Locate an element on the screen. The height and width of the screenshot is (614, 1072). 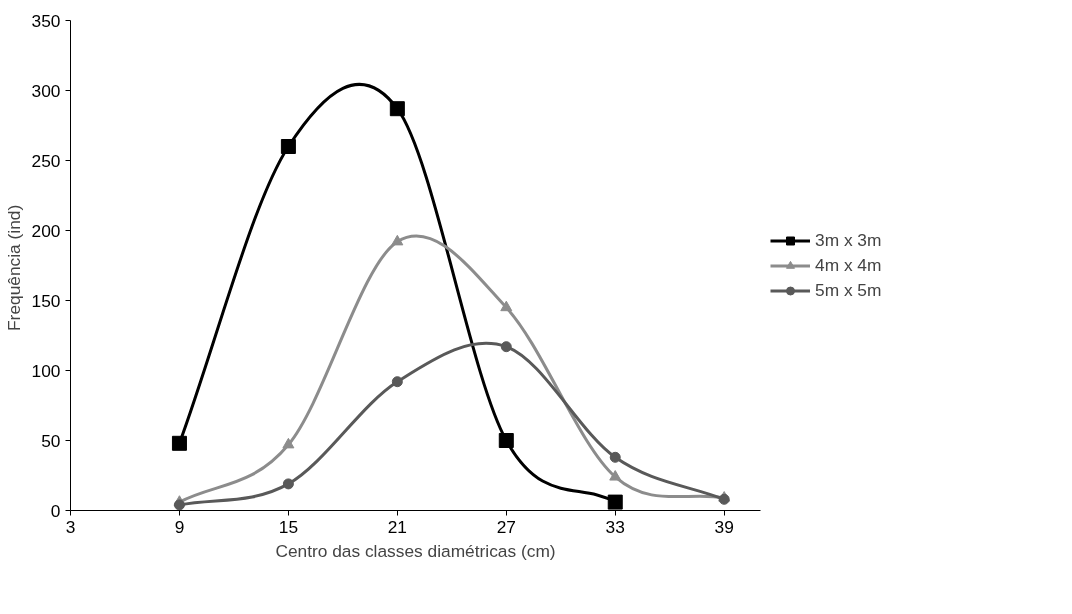
x-tick-label: 3 is located at coordinates (70, 526).